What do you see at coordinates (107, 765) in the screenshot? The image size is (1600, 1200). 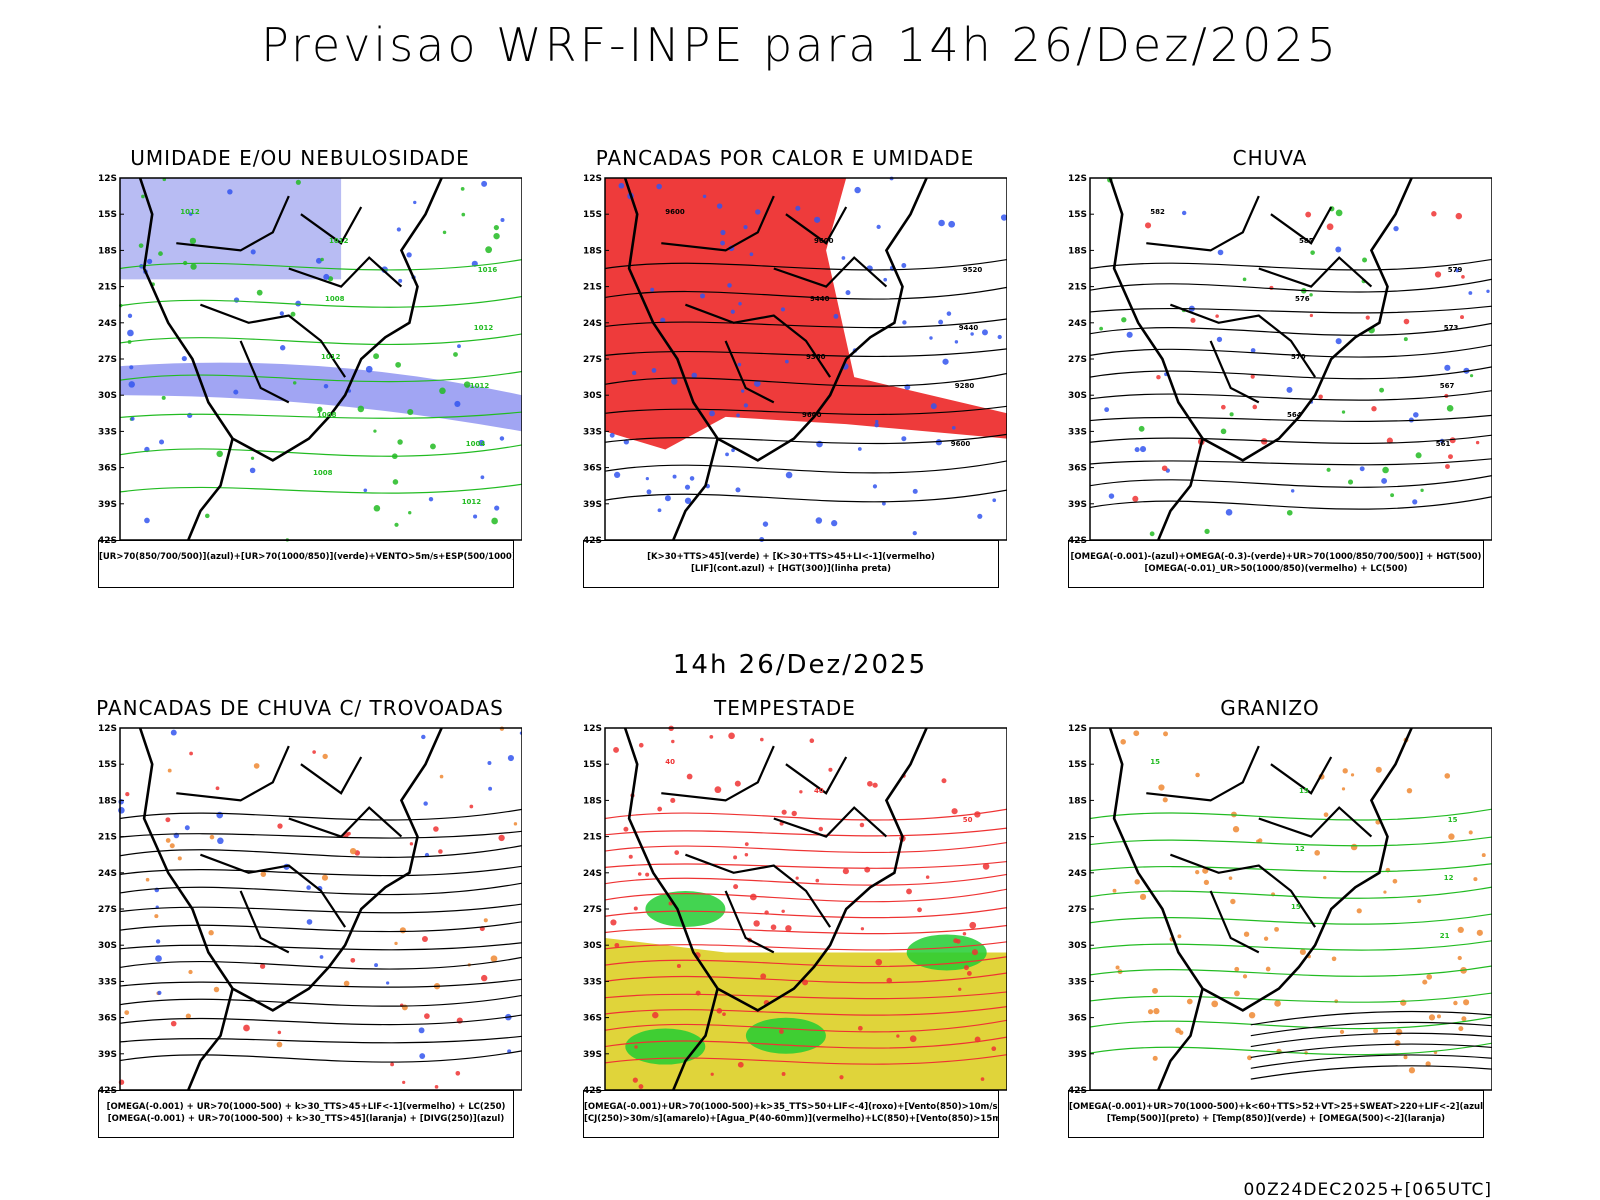 I see `lat-tick-label: 15S` at bounding box center [107, 765].